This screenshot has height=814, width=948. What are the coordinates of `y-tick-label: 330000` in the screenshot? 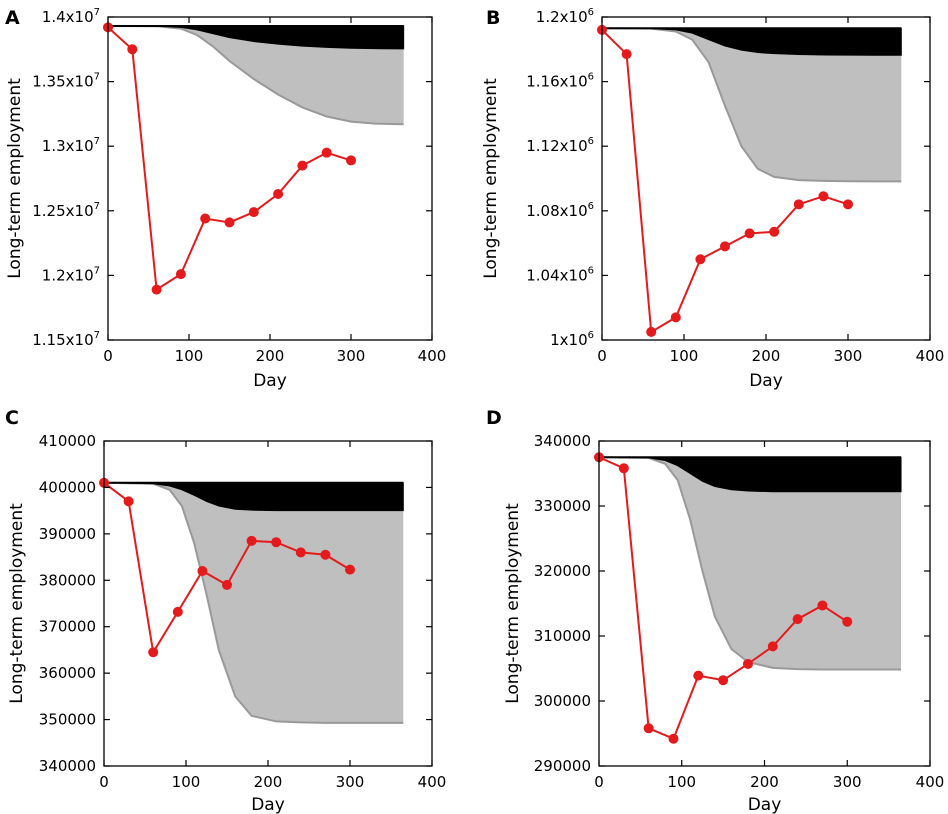 It's located at (562, 506).